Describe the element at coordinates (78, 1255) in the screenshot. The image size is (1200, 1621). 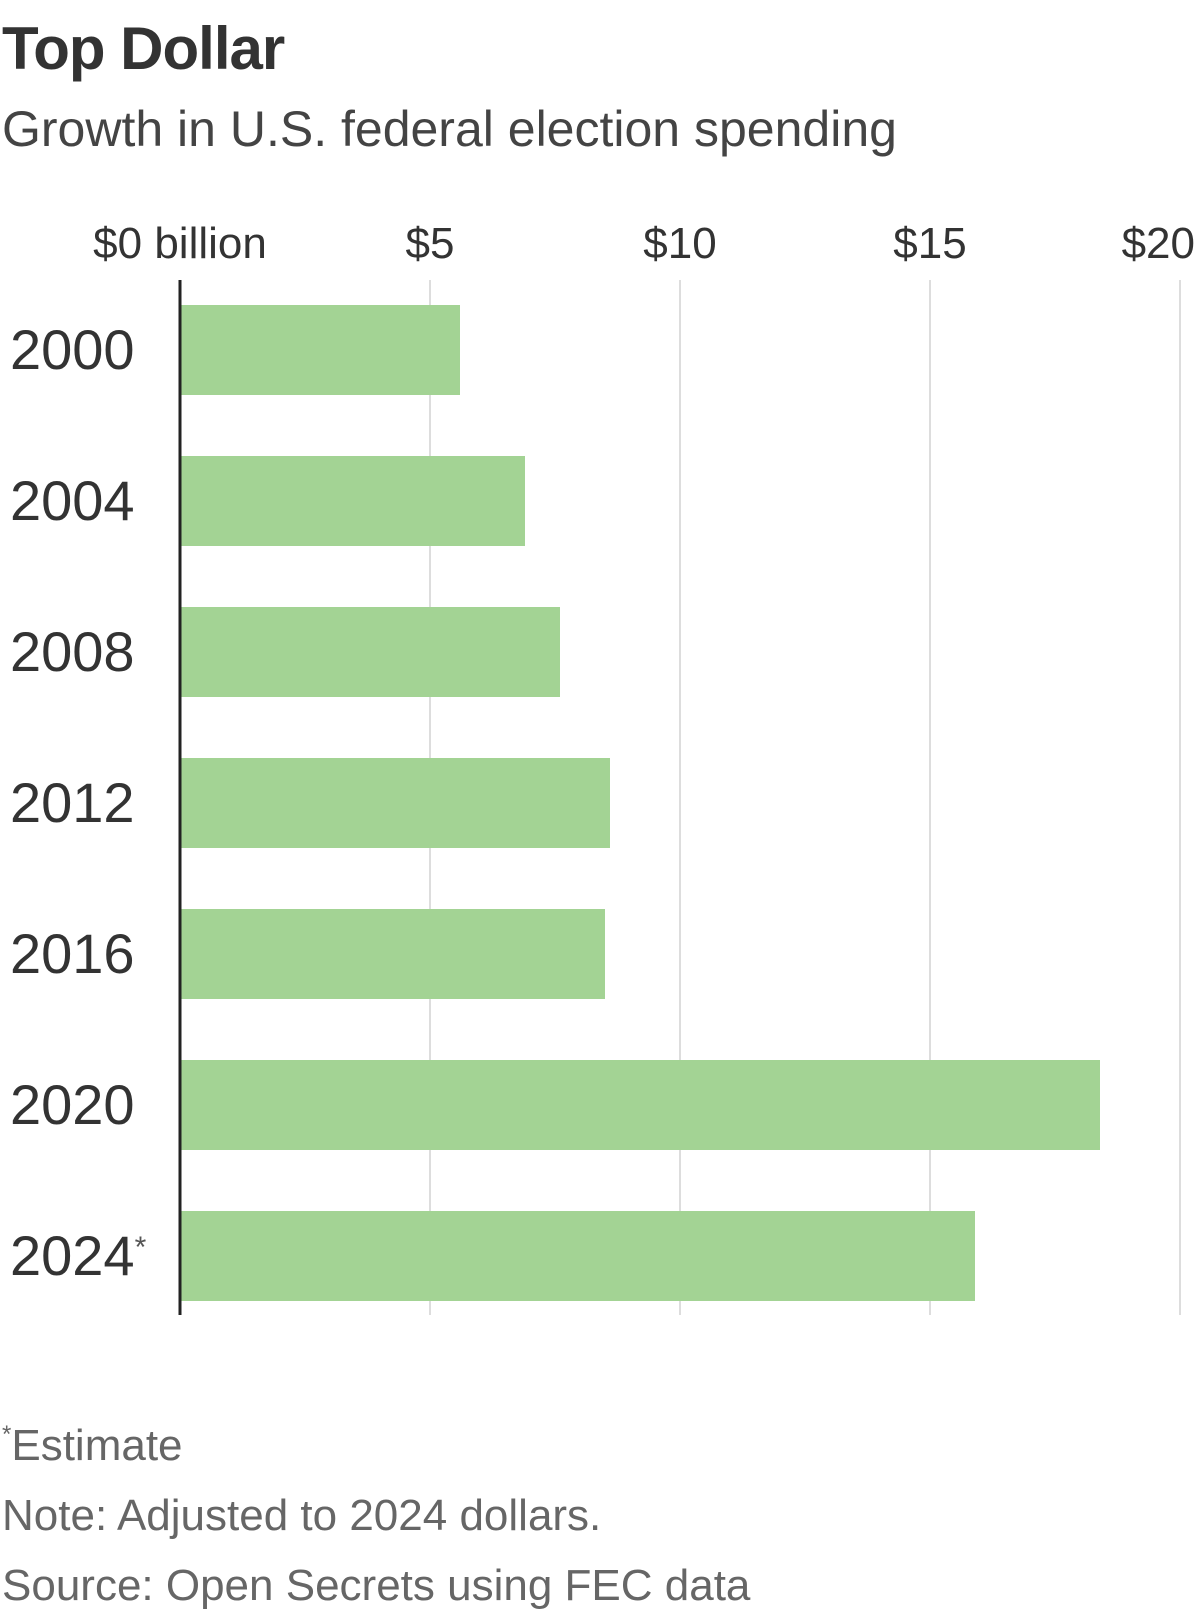
I see `category-label-2024: 2024*` at that location.